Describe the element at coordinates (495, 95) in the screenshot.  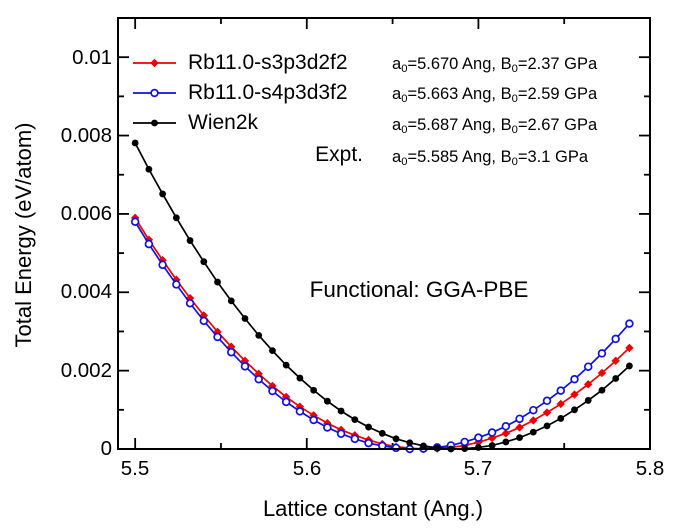
I see `annotation-row: a0=5.663 Ang, B0=2.59 GPa` at that location.